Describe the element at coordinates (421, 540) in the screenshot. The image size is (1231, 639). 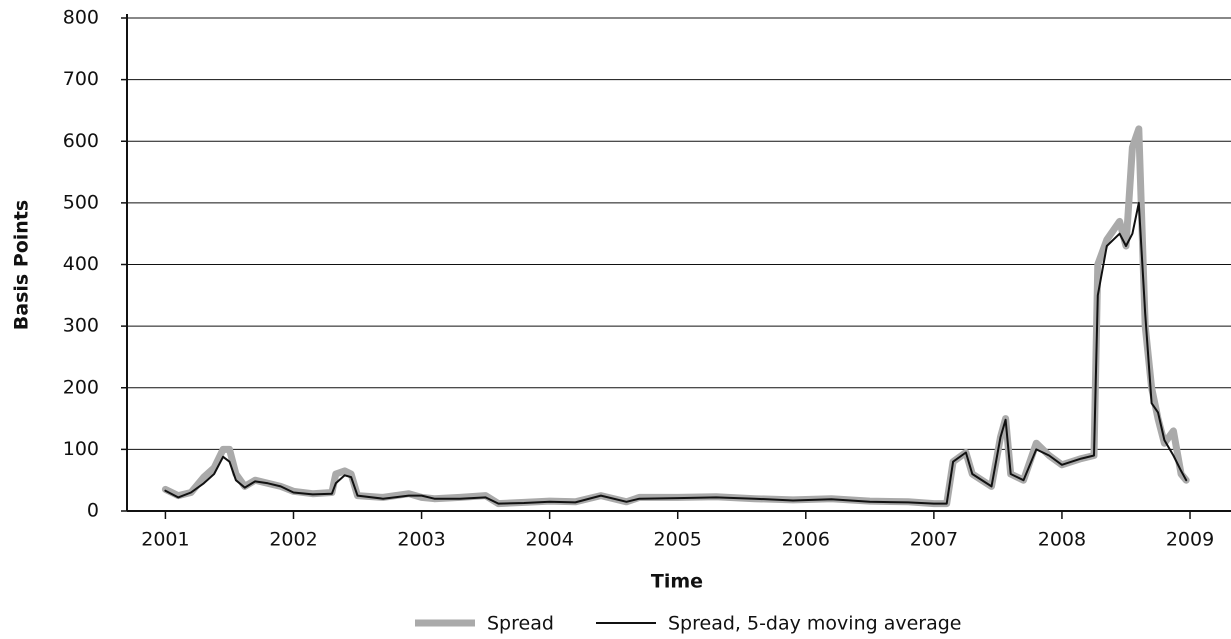
I see `x-tick-label: 2003` at that location.